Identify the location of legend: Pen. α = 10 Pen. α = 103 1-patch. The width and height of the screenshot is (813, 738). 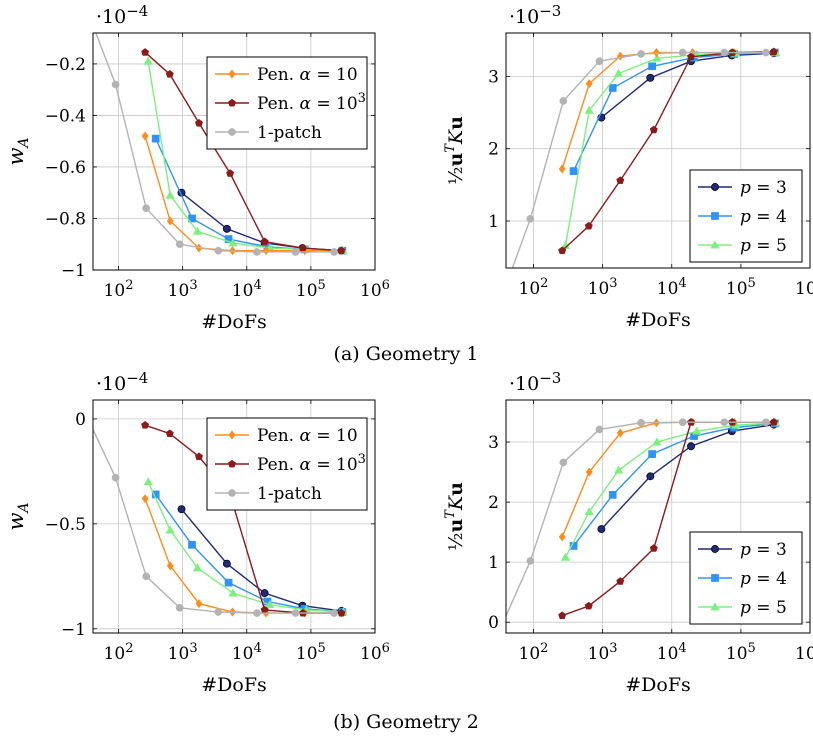
(287, 464).